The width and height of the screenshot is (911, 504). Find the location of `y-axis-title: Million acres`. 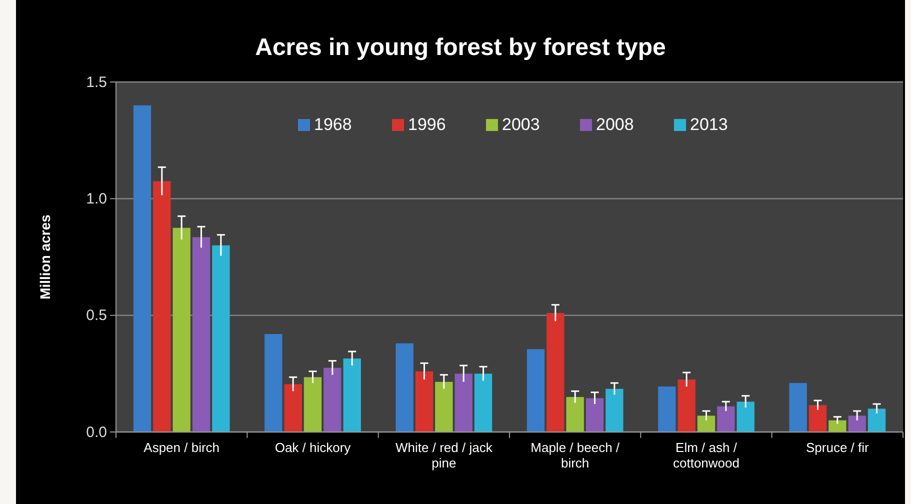

y-axis-title: Million acres is located at coordinates (45, 257).